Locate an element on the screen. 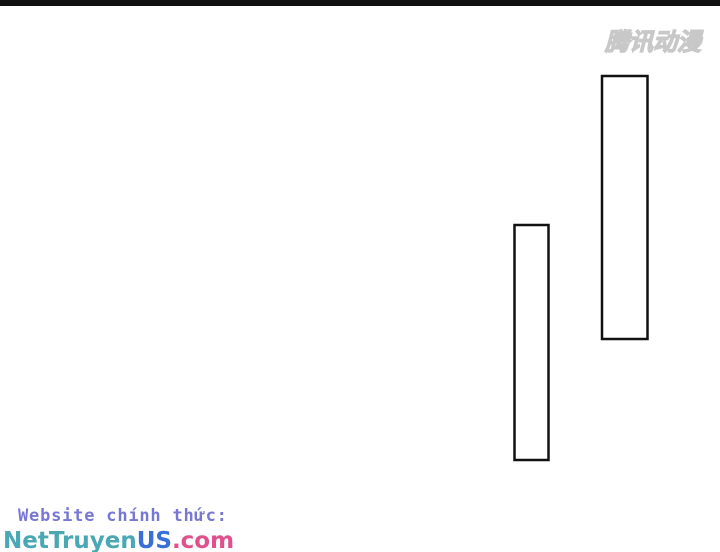  site-domain: .com is located at coordinates (203, 540).